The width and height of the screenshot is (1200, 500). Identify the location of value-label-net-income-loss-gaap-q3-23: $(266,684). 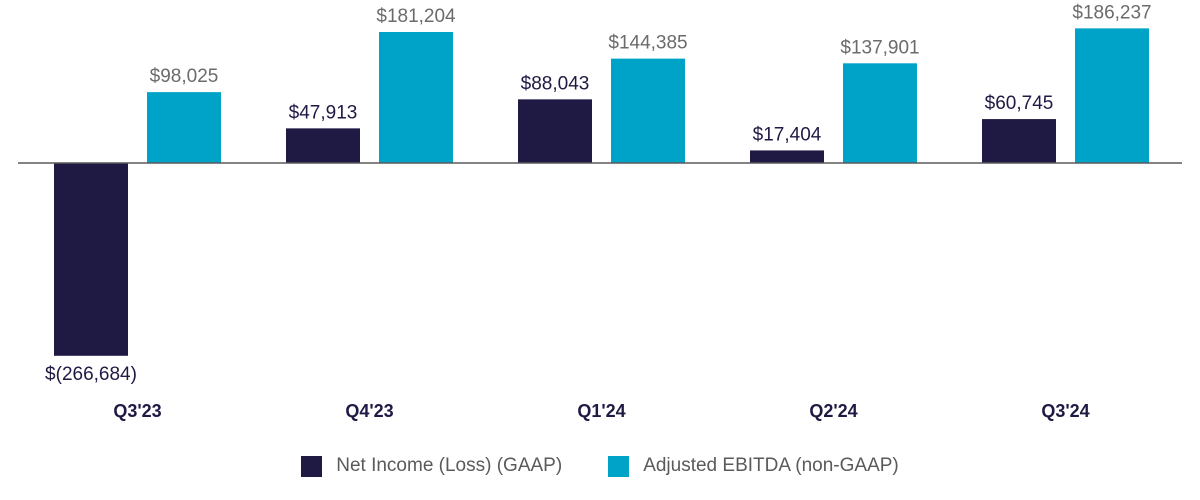
(91, 374).